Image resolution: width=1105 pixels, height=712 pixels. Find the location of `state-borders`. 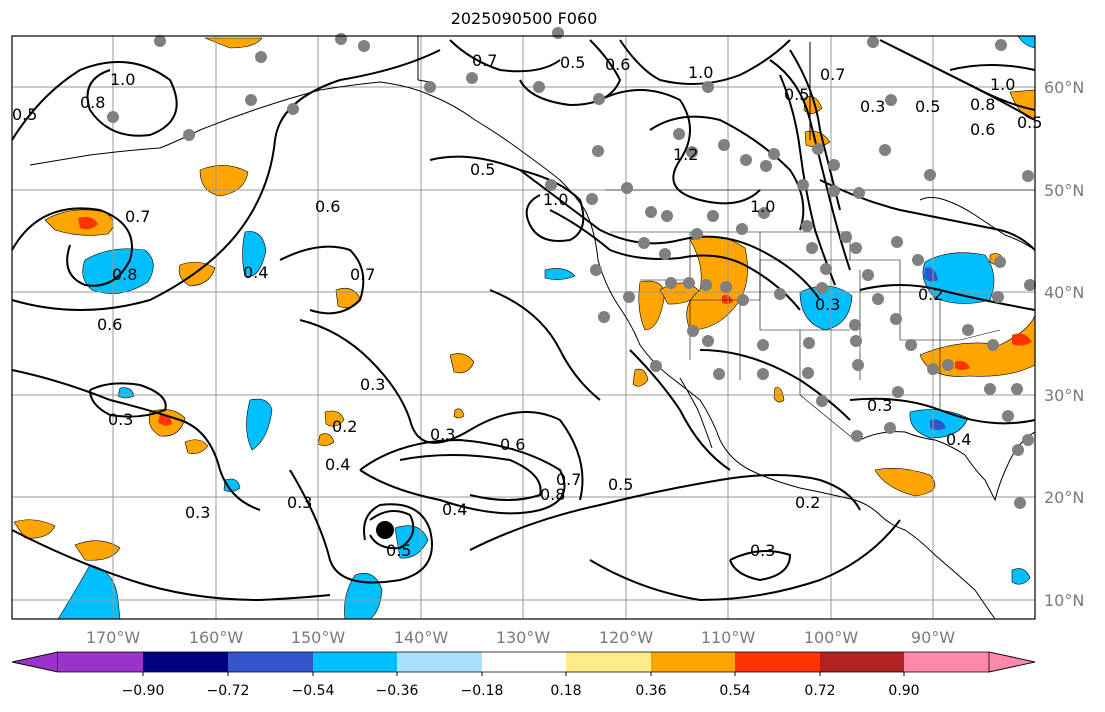

state-borders is located at coordinates (820, 315).